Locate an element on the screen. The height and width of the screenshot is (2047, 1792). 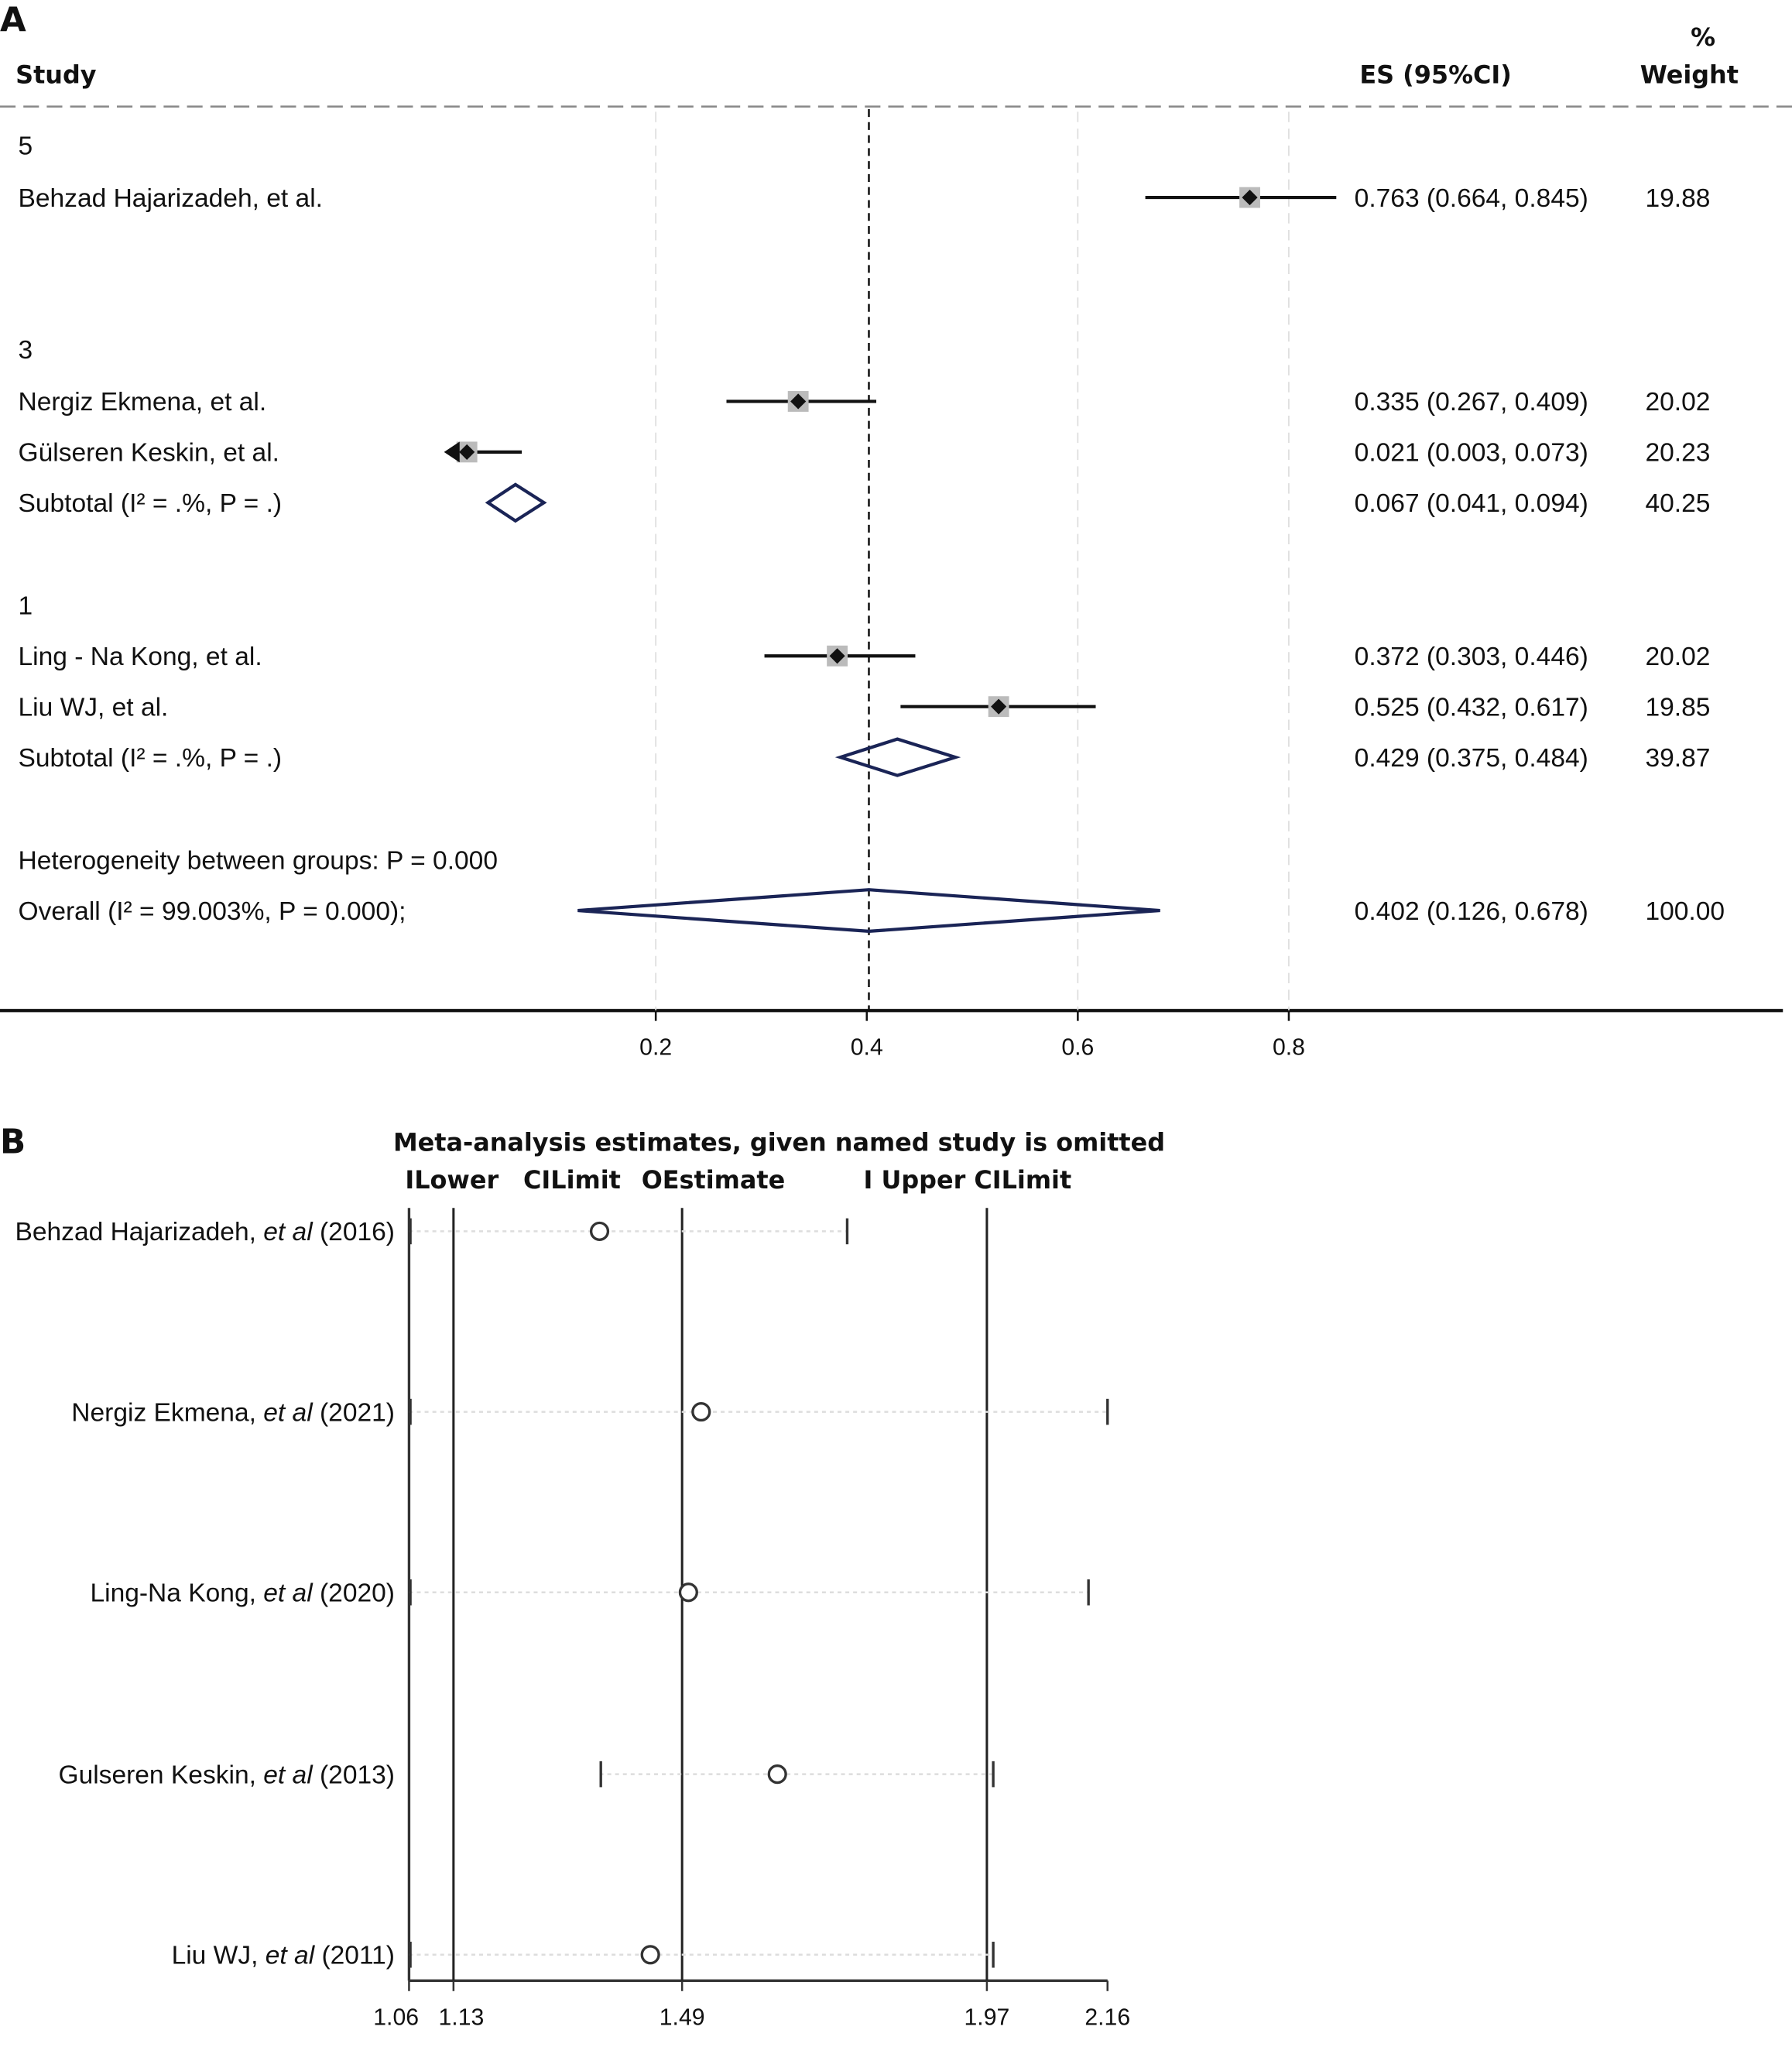
study-name: Ling-Na Kong, is located at coordinates (176, 1593).